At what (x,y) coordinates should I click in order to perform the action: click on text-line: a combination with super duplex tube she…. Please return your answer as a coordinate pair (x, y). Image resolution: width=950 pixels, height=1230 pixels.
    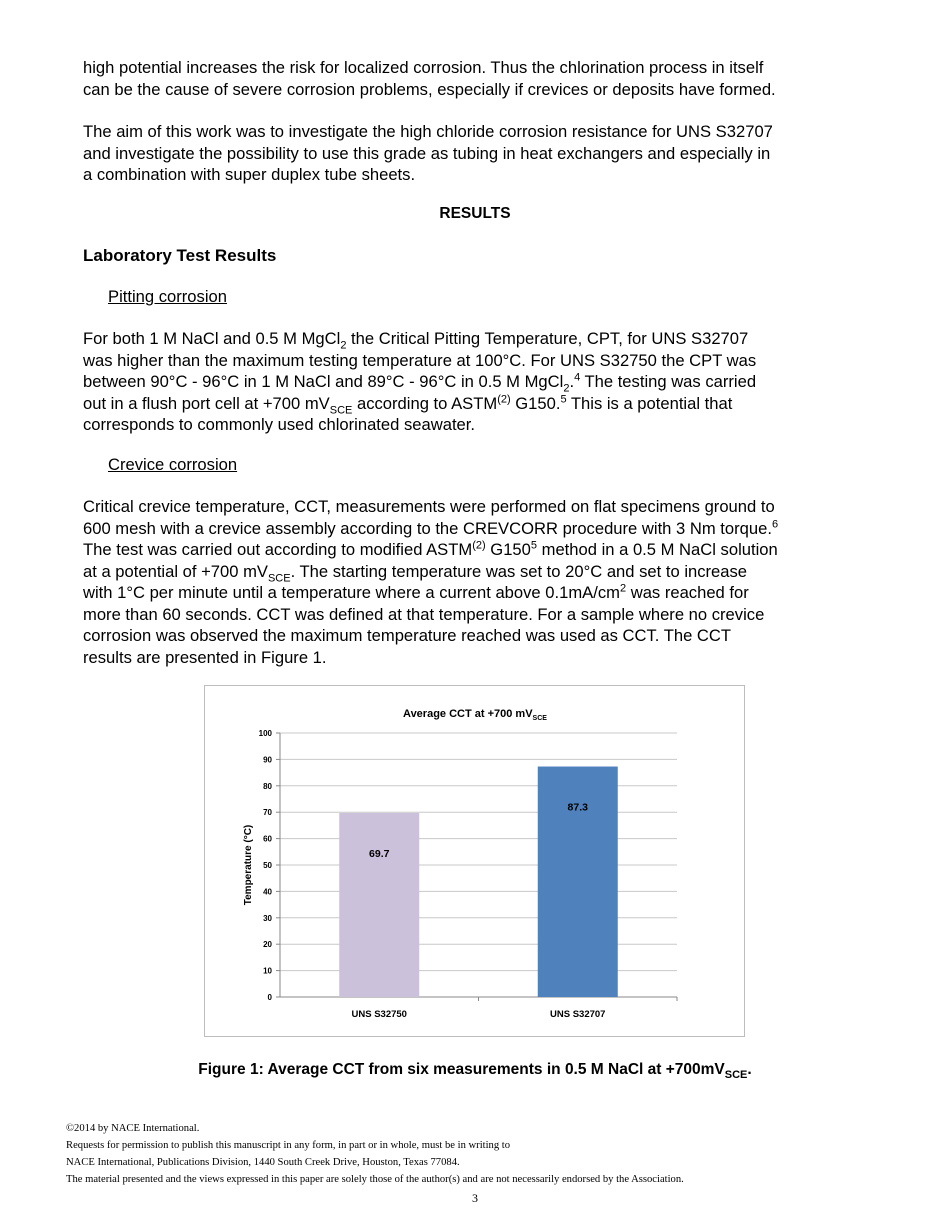
    Looking at the image, I should click on (483, 175).